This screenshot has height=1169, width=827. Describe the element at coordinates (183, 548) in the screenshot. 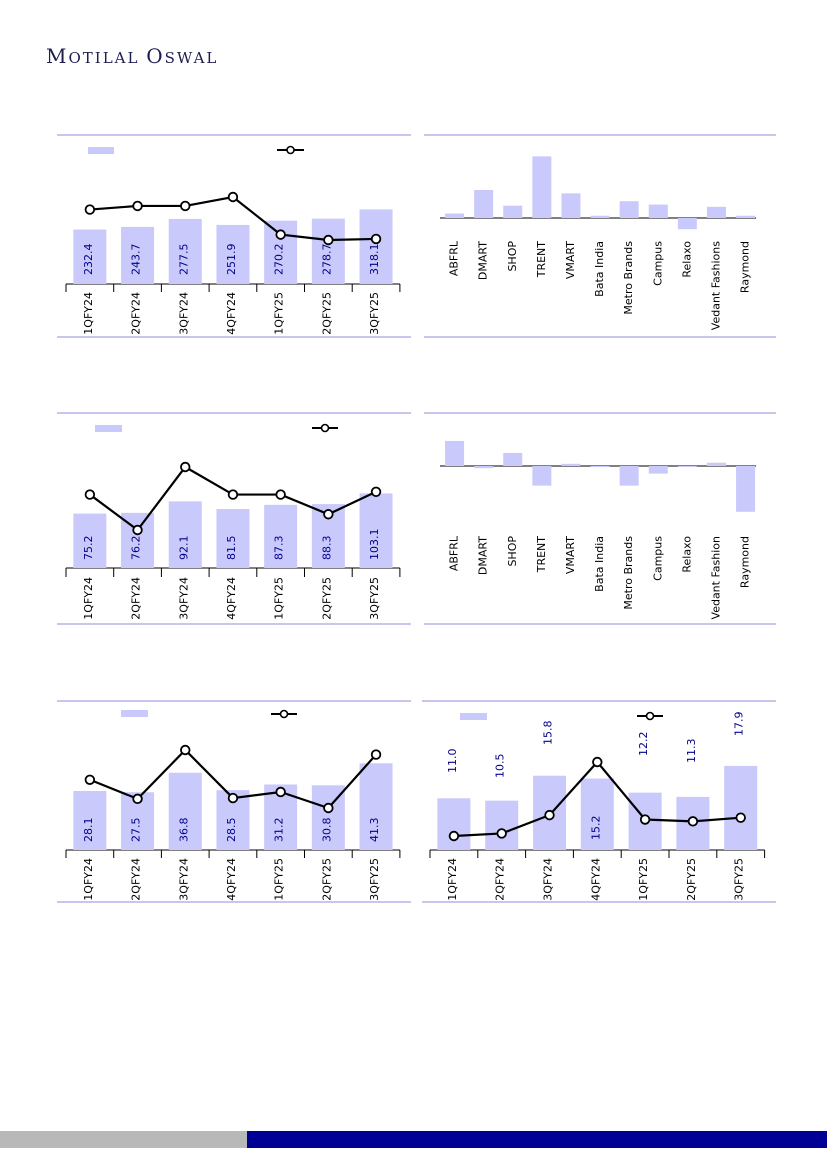

I see `c3-data-label: 92.1` at that location.